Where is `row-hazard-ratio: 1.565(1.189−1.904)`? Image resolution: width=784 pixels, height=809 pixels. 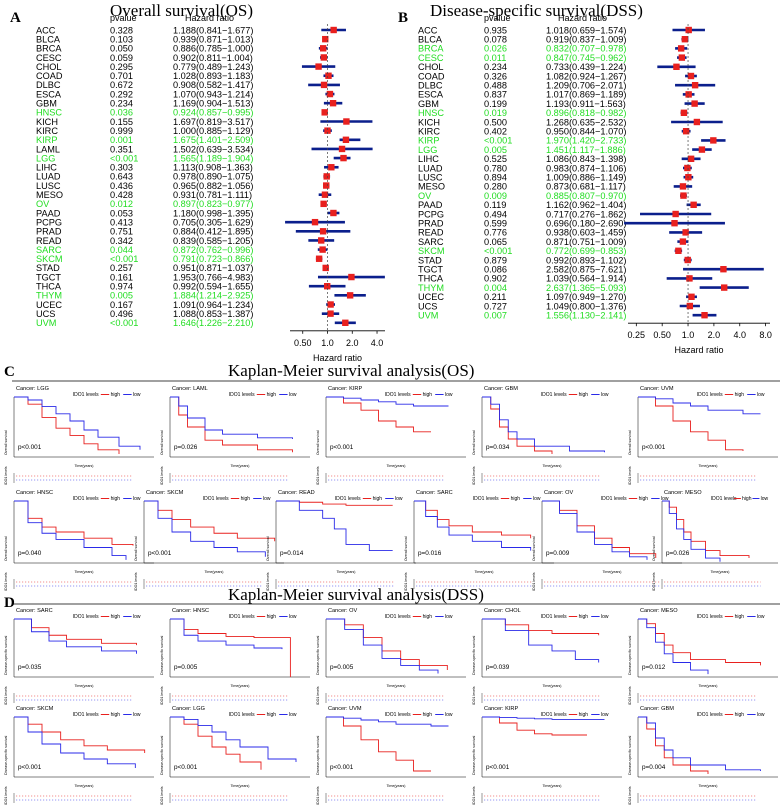 row-hazard-ratio: 1.565(1.189−1.904) is located at coordinates (213, 158).